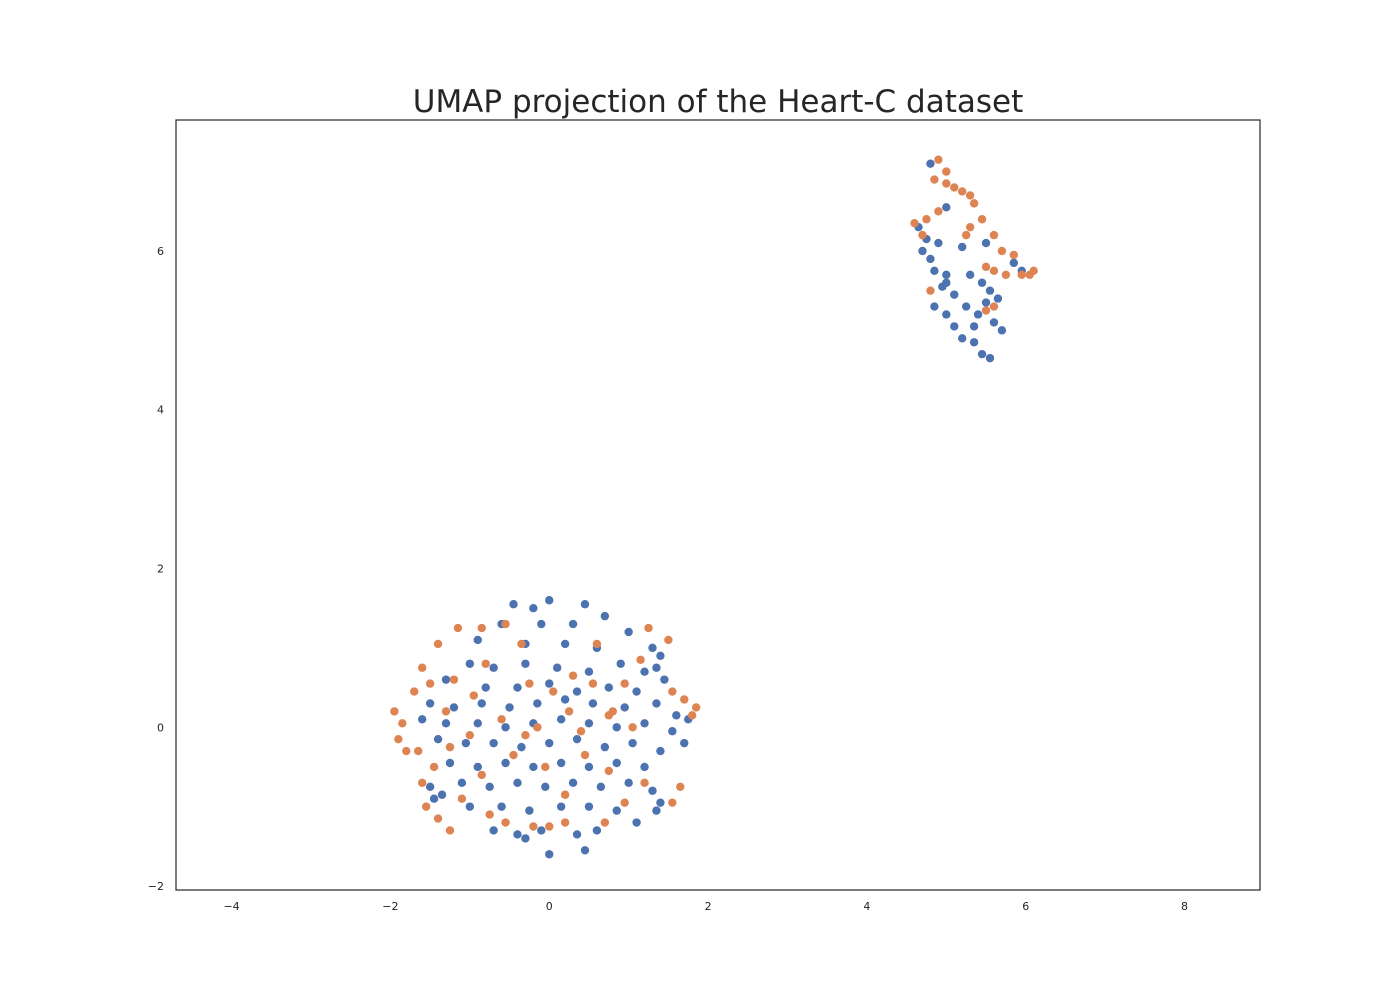  Describe the element at coordinates (390, 906) in the screenshot. I see `x-tick-label: −2` at that location.